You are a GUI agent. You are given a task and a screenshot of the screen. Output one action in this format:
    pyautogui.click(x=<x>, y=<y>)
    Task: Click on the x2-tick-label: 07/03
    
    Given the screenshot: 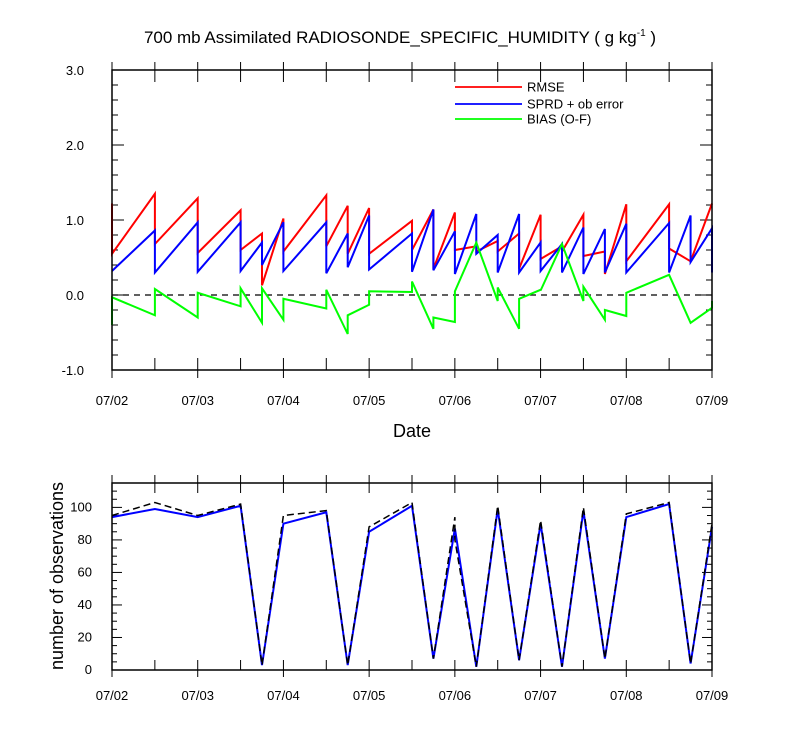 What is the action you would take?
    pyautogui.click(x=197, y=695)
    